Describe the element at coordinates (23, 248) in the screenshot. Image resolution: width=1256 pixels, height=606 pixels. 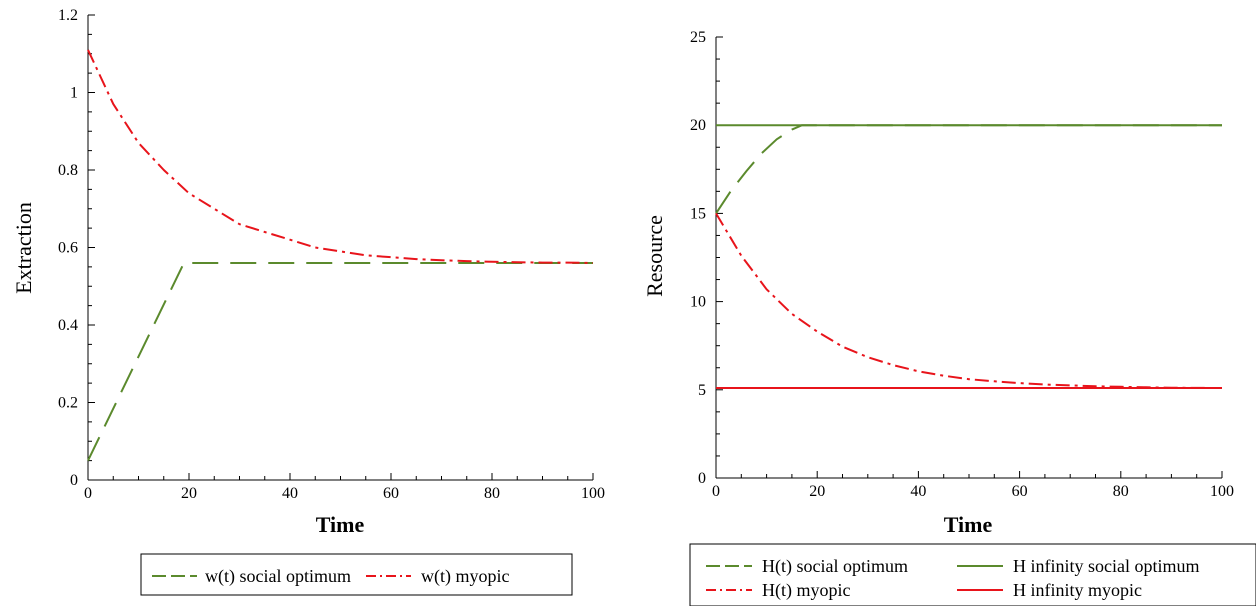
I see `extraction-y-axis-label: Extraction` at that location.